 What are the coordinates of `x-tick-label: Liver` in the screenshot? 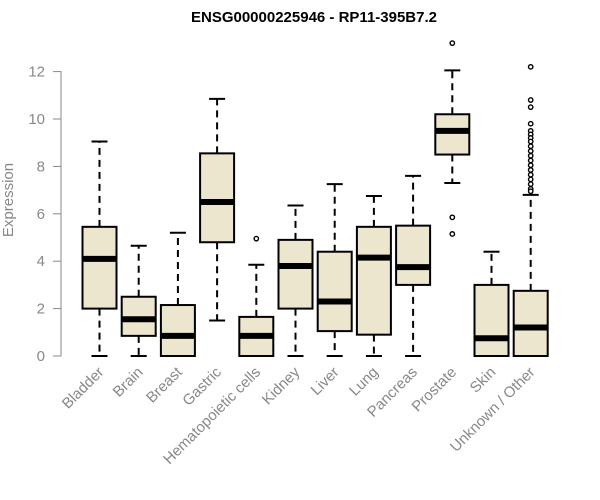 It's located at (325, 381).